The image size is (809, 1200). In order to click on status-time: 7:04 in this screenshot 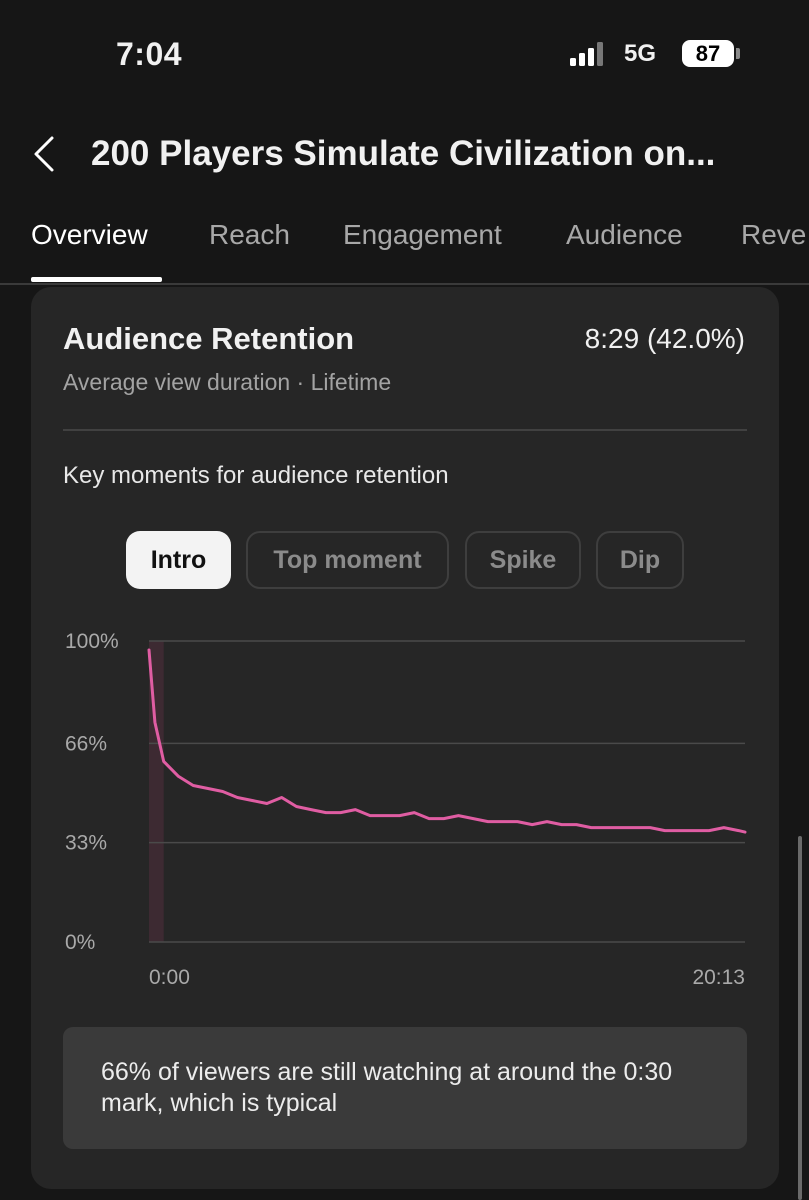, I will do `click(149, 54)`.